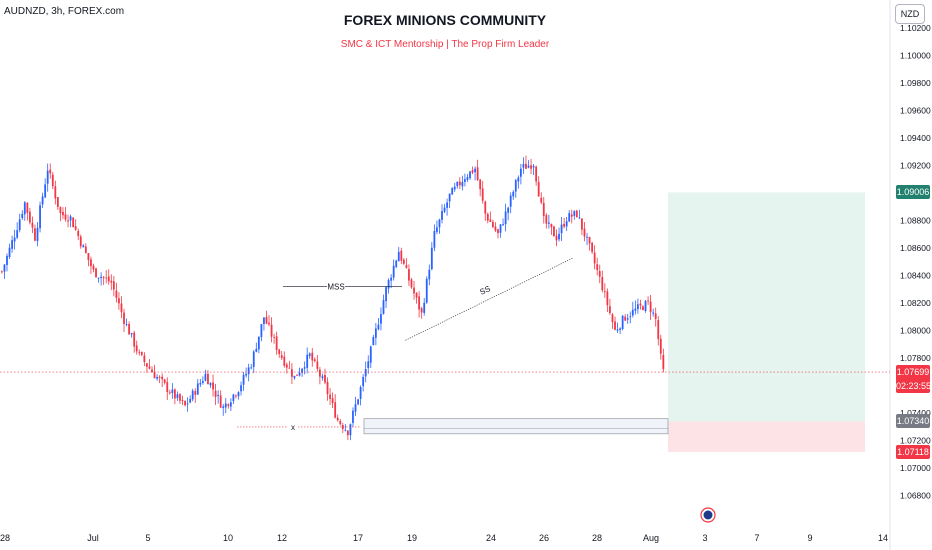  Describe the element at coordinates (915, 468) in the screenshot. I see `y-tick-label: 1.07000` at that location.